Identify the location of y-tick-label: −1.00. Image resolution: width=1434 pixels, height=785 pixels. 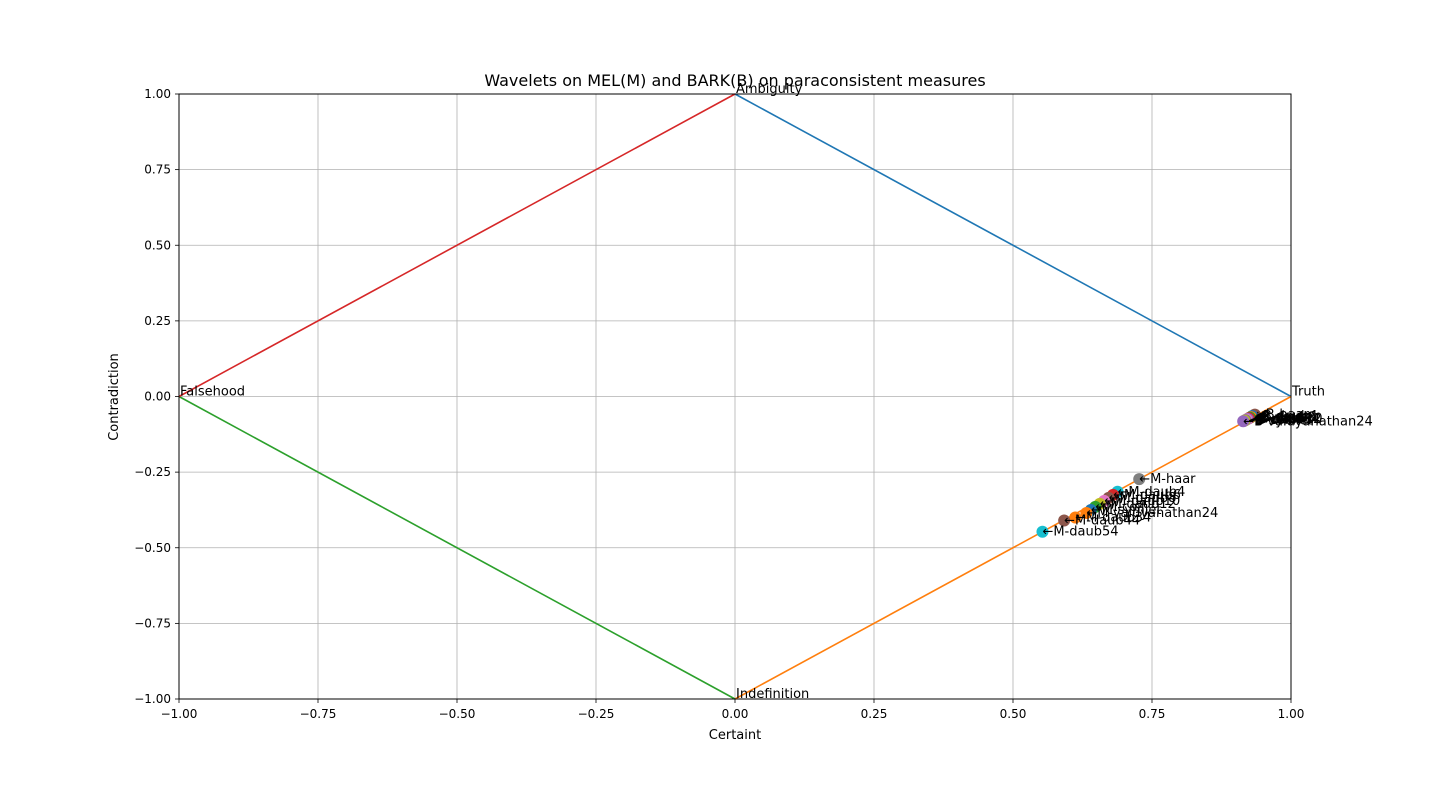
(152, 699).